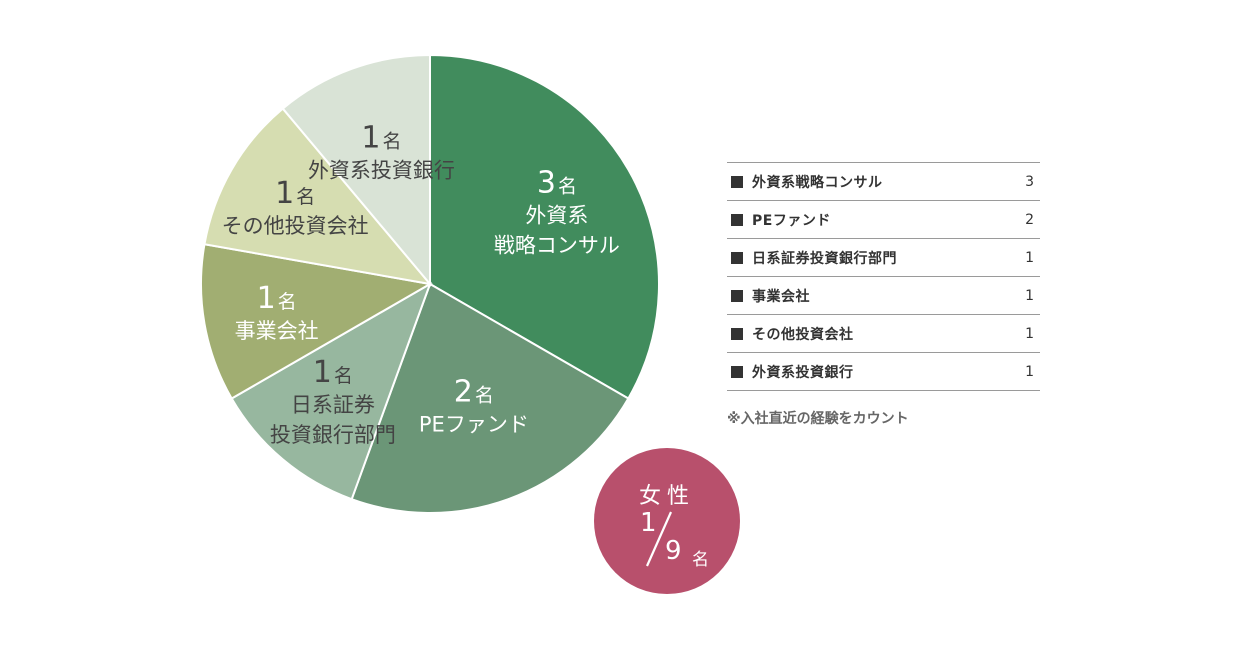 This screenshot has height=650, width=1240. I want to click on slice-name-label: 投資銀行部門, so click(333, 435).